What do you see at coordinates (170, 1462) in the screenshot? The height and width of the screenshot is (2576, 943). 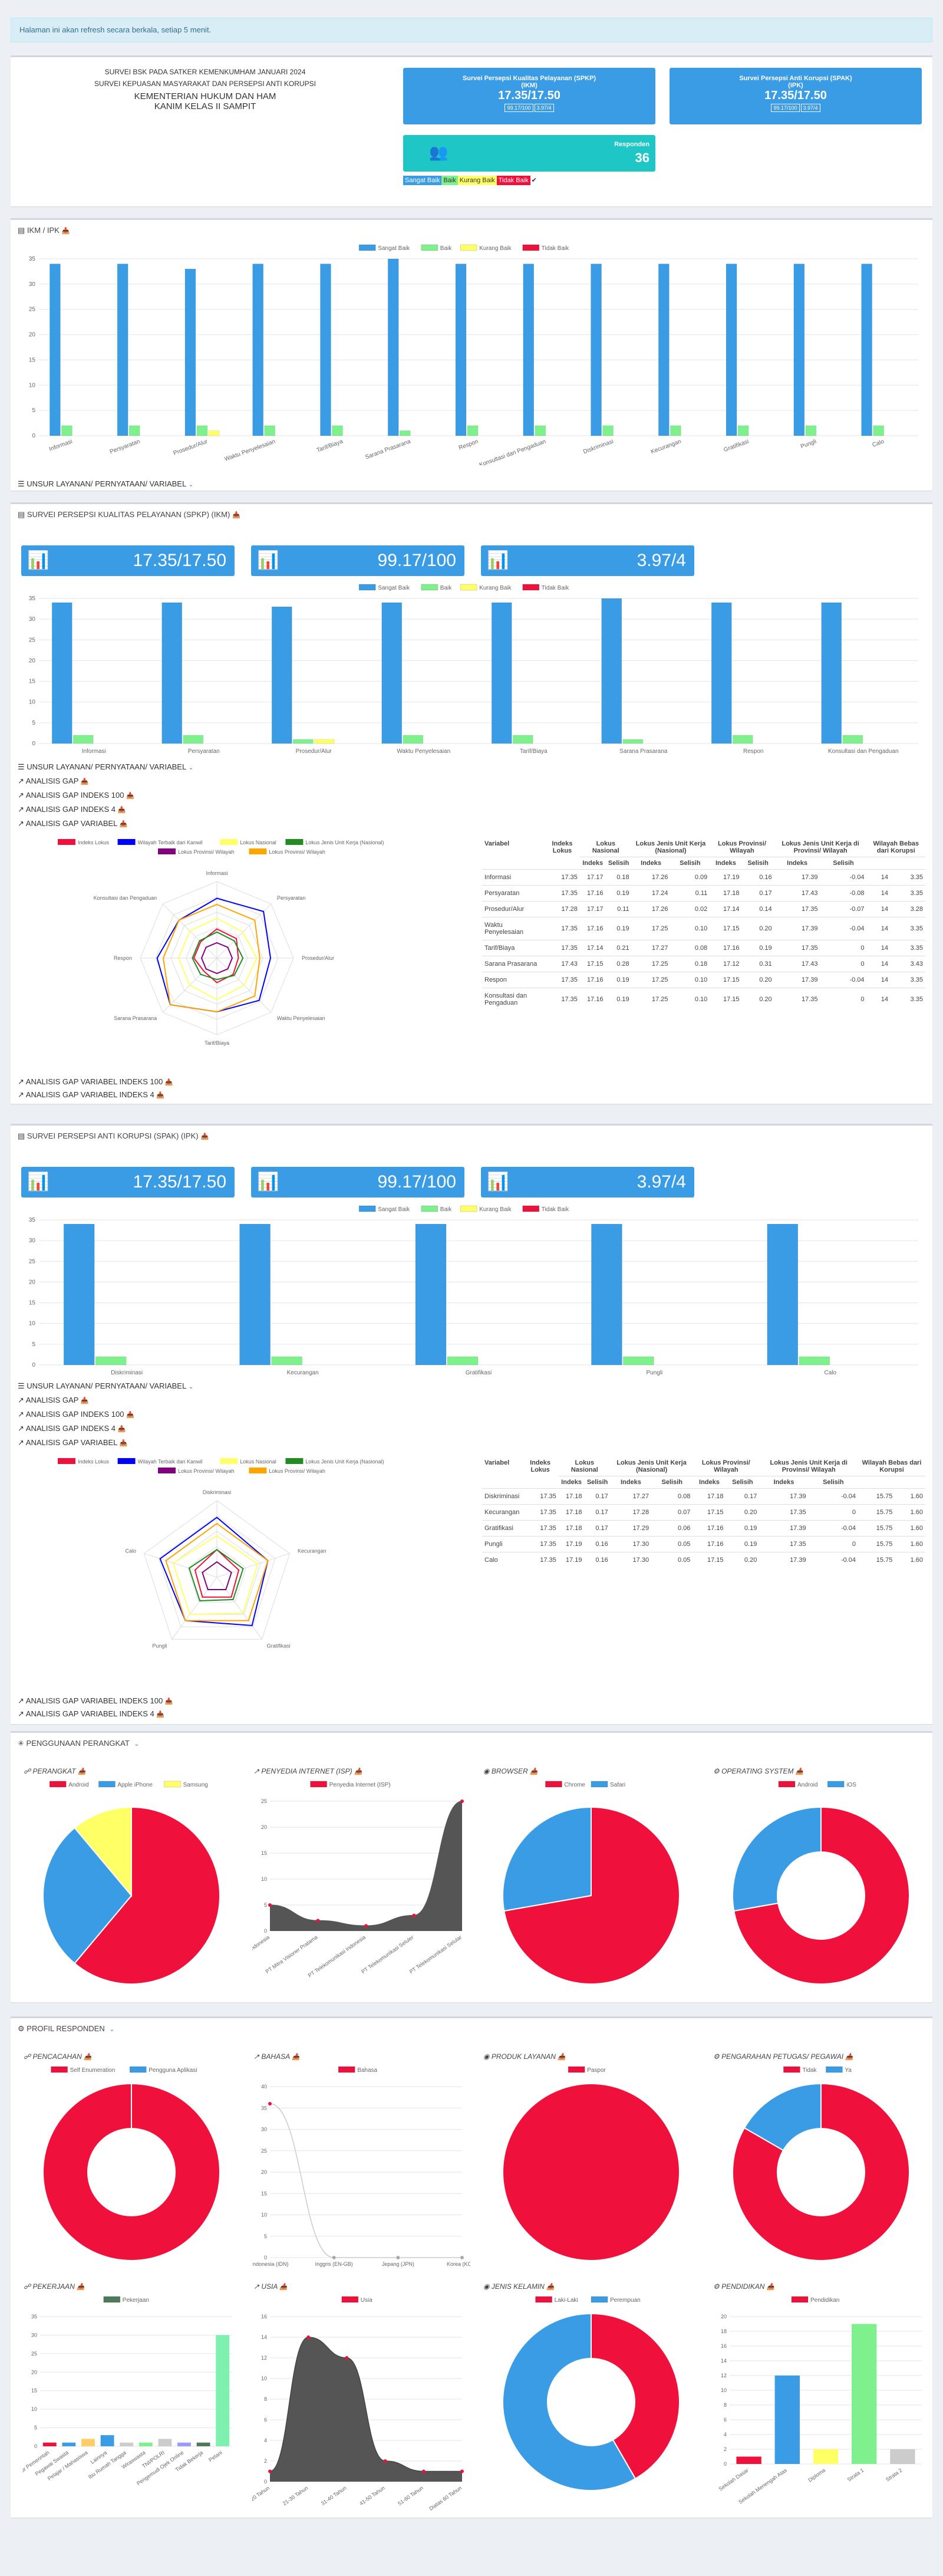 I see `legend-label: Wilayah Terbaik dari Kanwil` at bounding box center [170, 1462].